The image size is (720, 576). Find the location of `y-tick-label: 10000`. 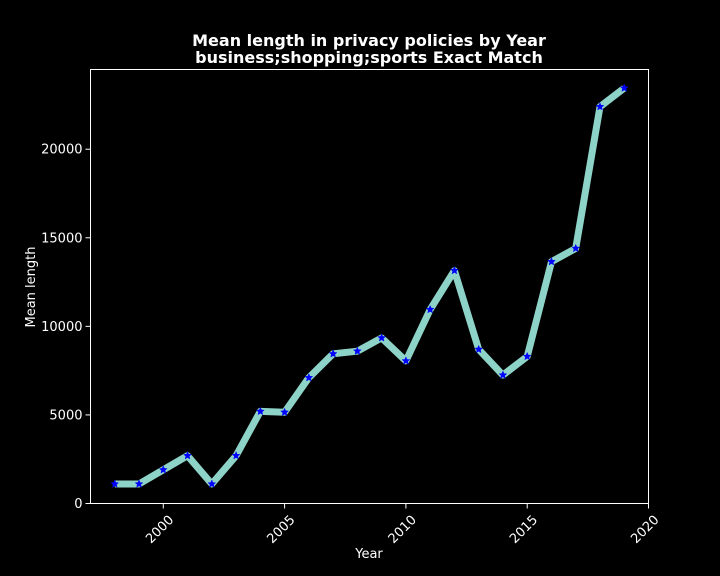

y-tick-label: 10000 is located at coordinates (61, 327).